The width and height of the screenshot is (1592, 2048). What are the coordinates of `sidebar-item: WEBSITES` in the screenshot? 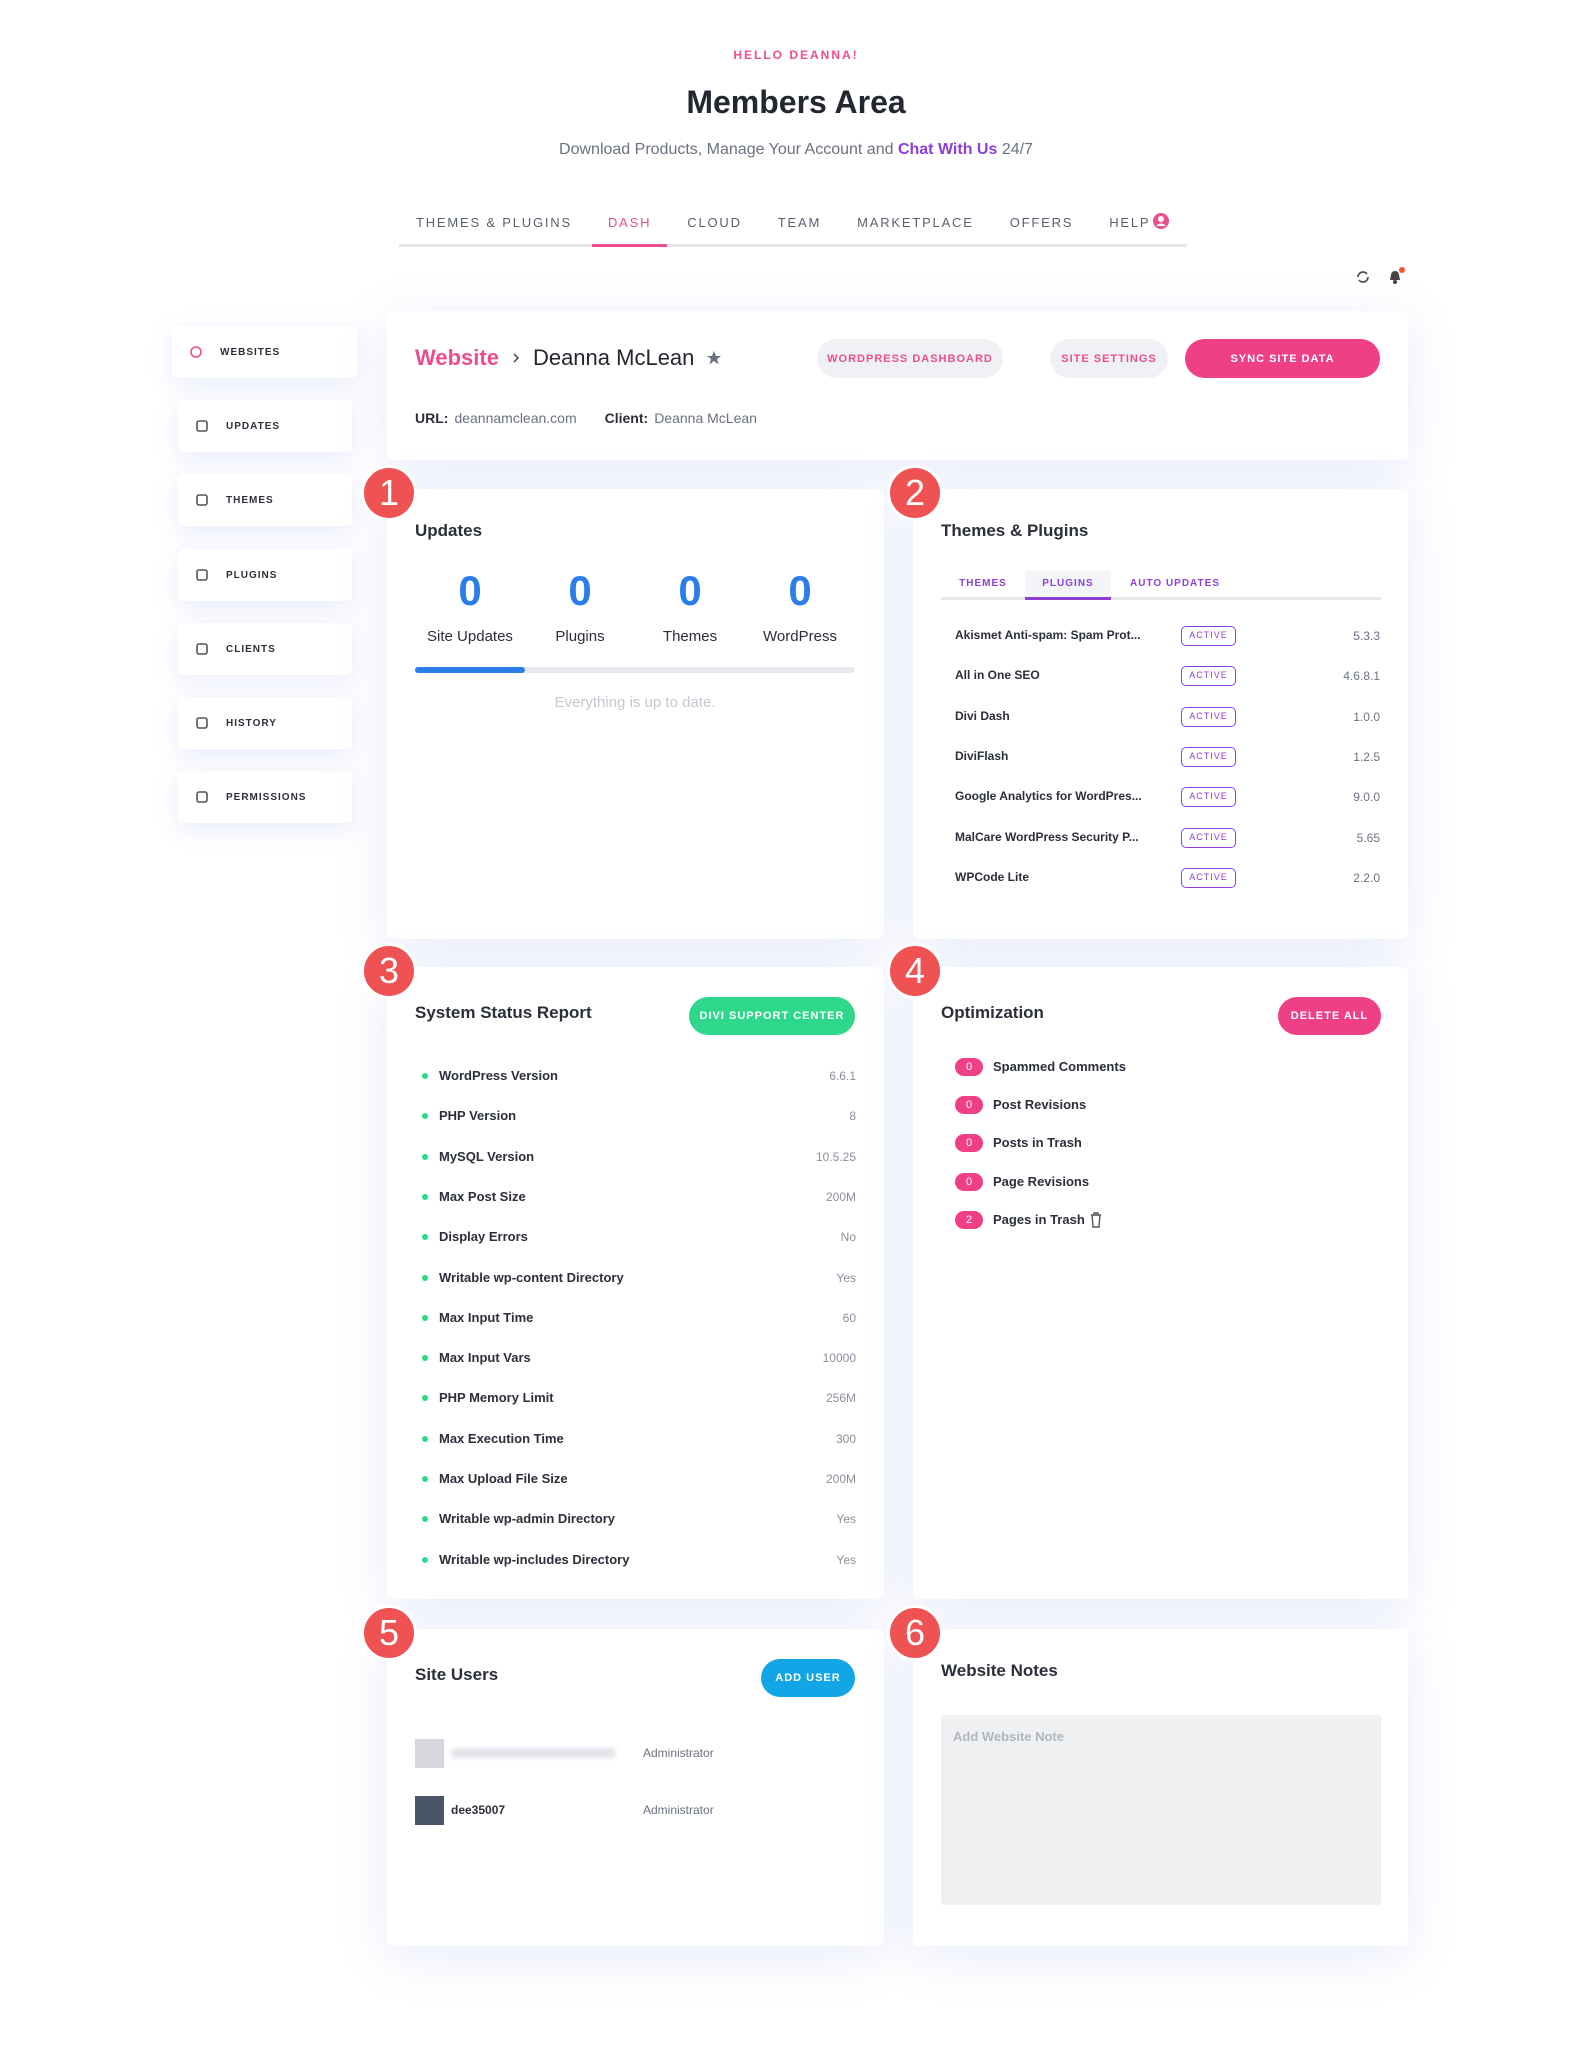 It's located at (265, 352).